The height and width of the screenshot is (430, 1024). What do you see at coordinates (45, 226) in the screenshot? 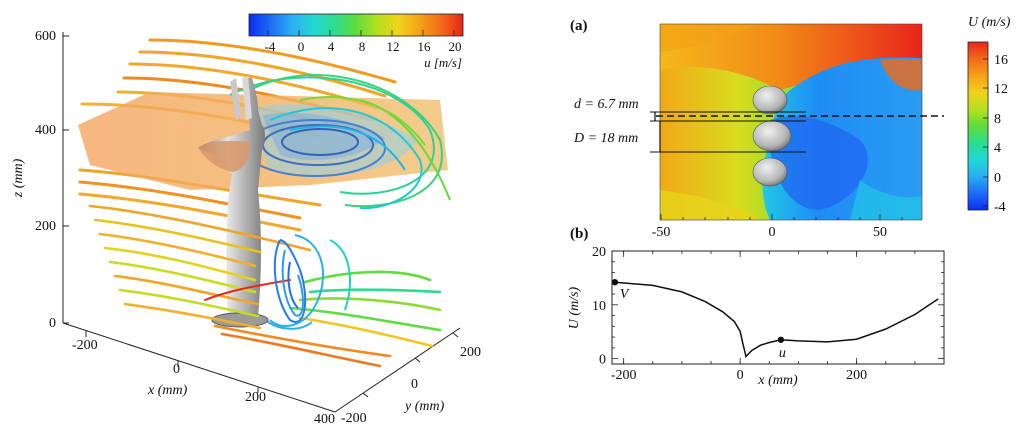
I see `z-tick-label: 200` at bounding box center [45, 226].